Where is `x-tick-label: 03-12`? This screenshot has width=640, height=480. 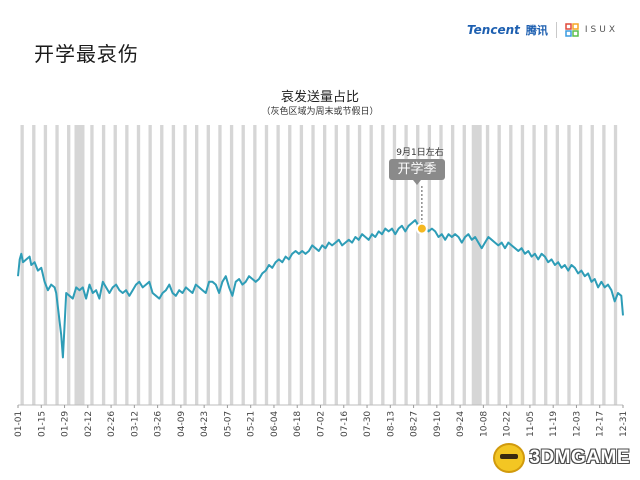
x-tick-label: 03-12 is located at coordinates (135, 424).